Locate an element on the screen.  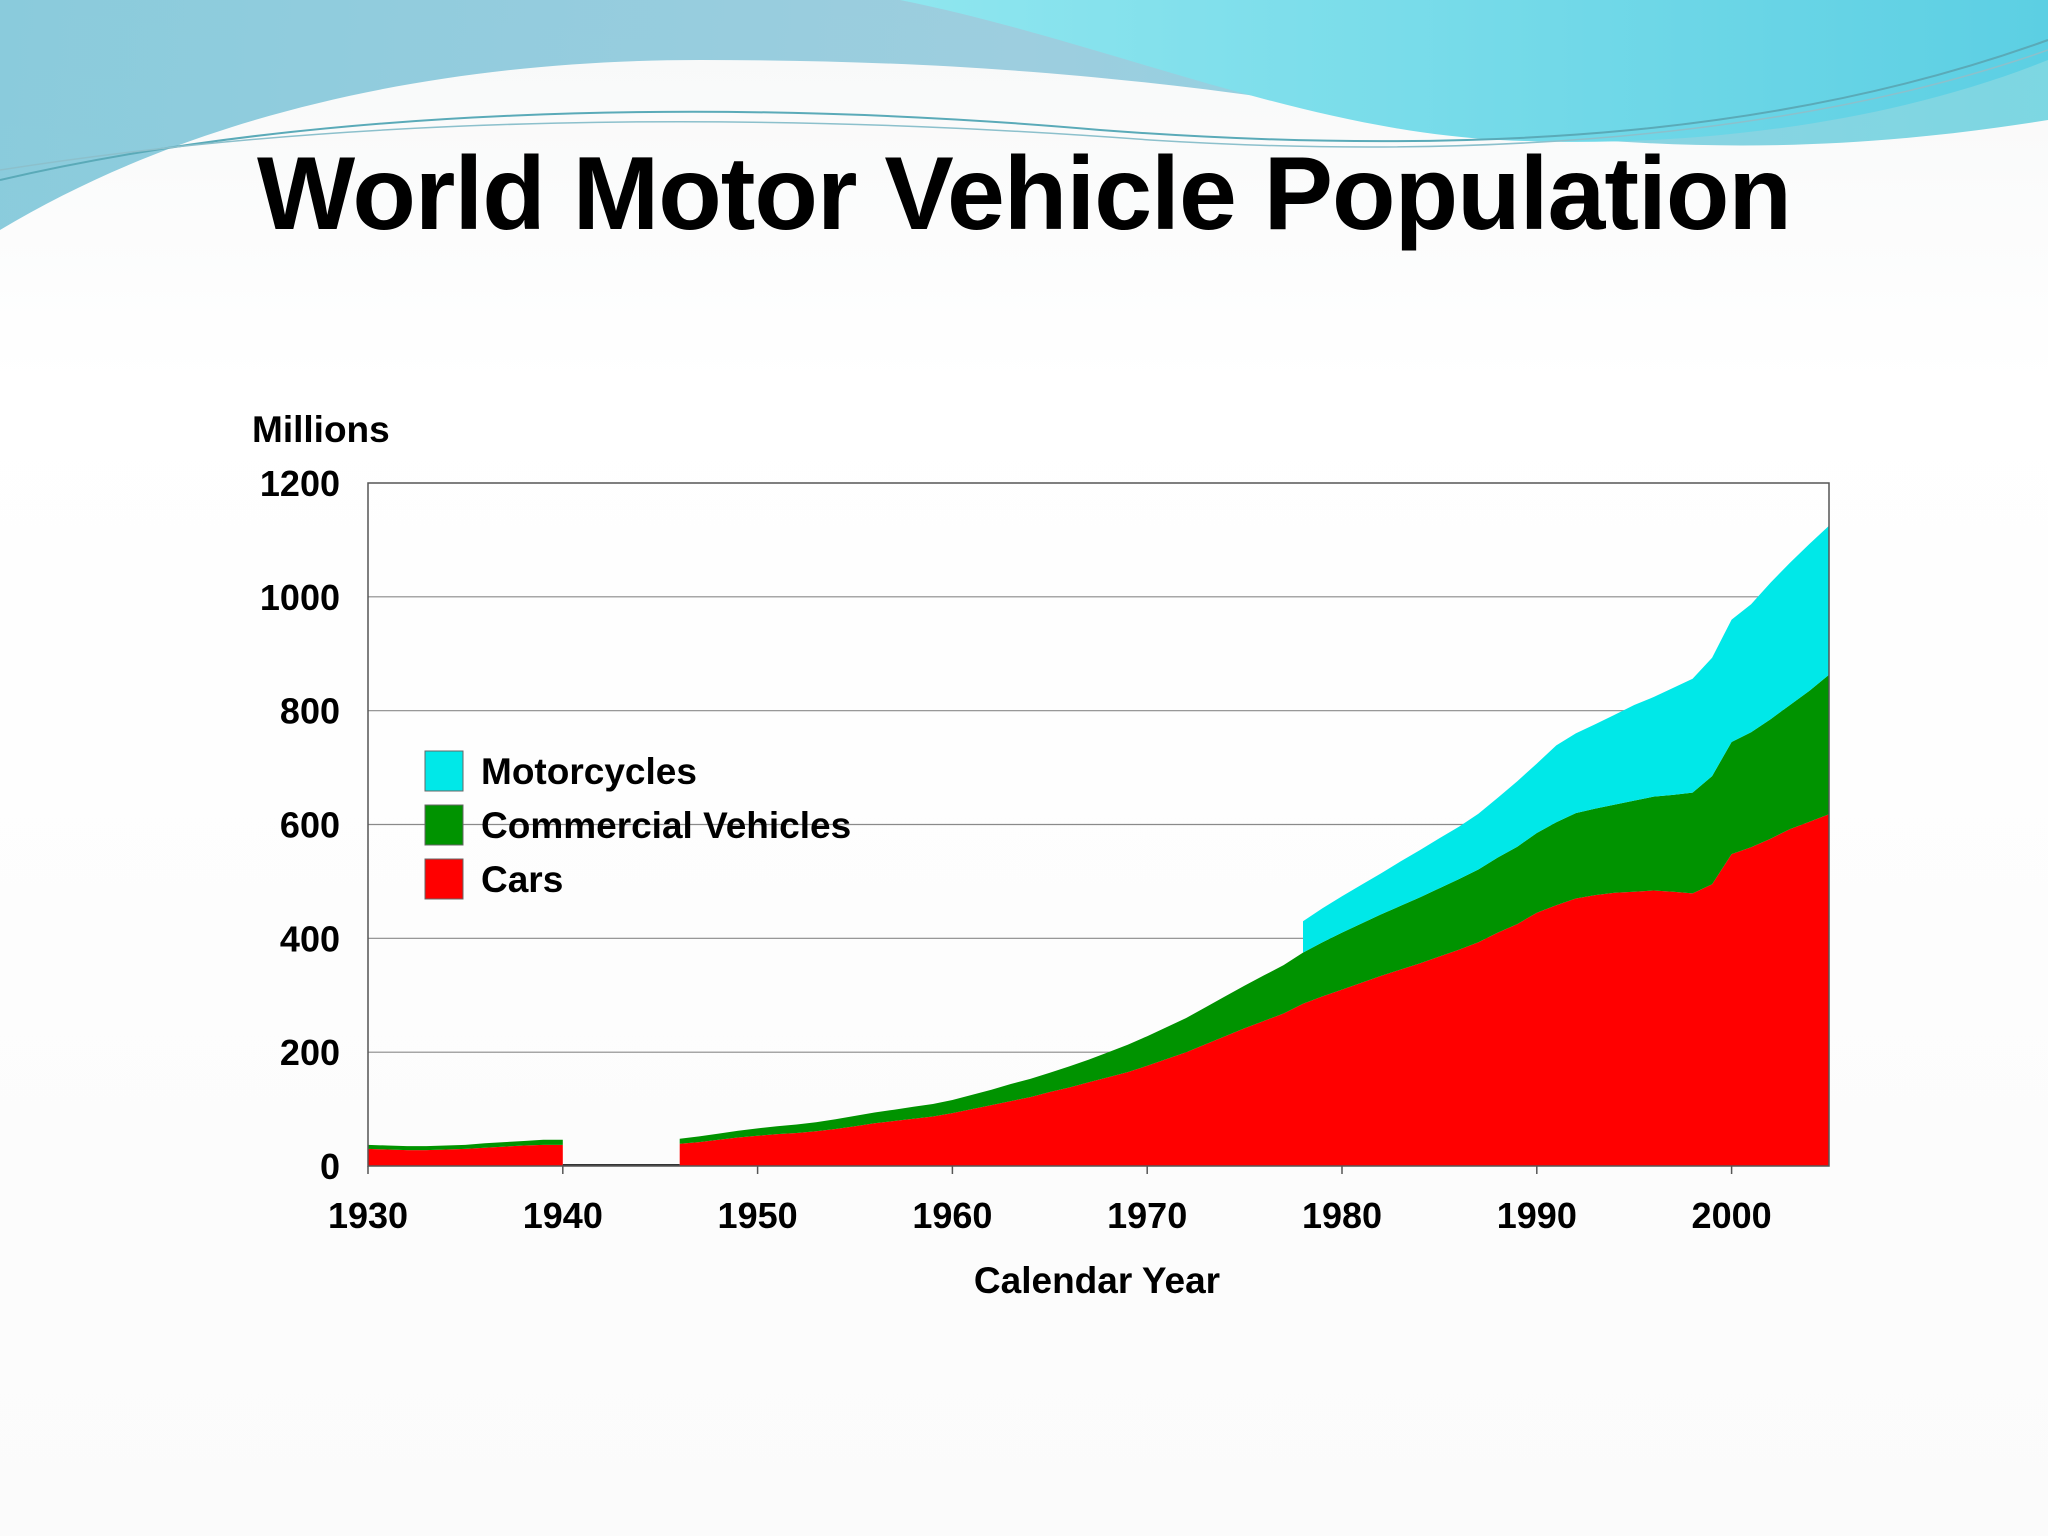
x-tick-label: 1950 is located at coordinates (758, 1215).